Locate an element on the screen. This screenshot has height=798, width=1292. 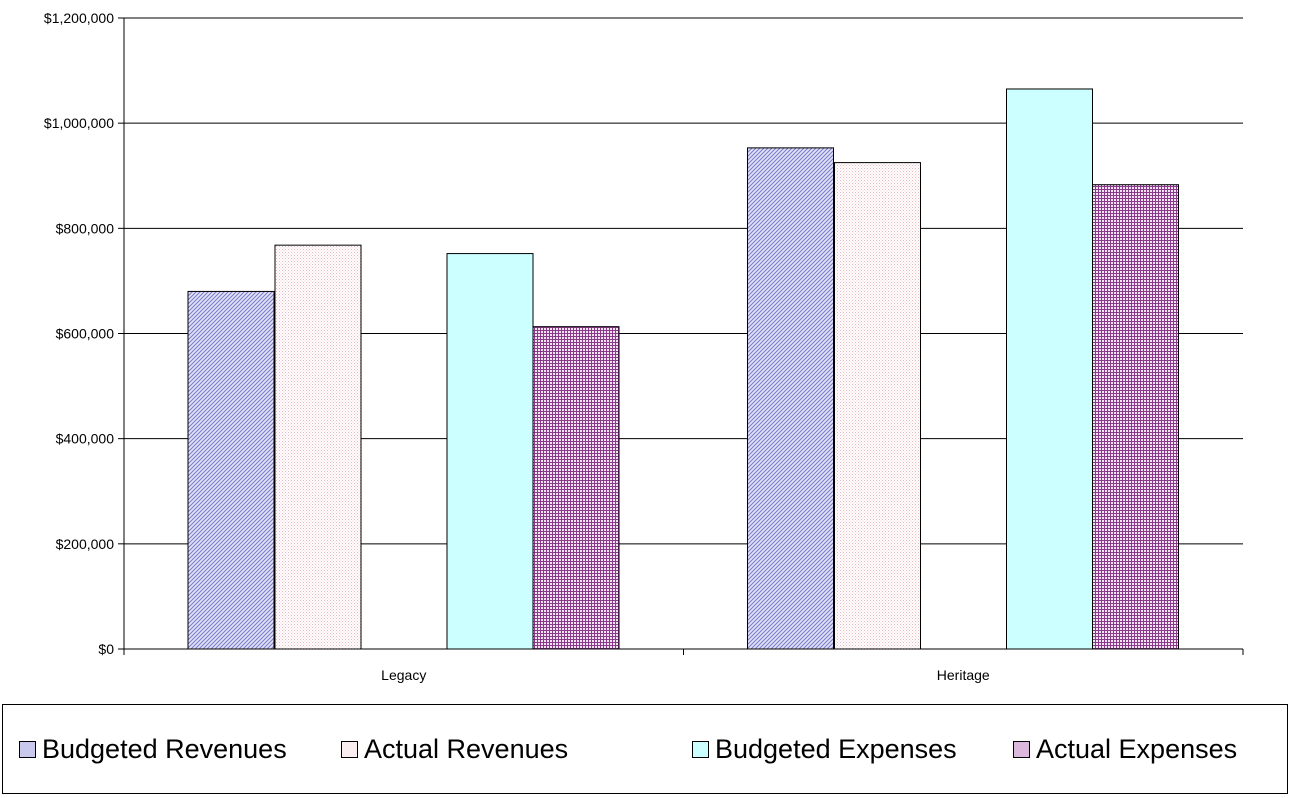
legend-label-budgeted-revenues: Budgeted Revenues is located at coordinates (164, 748).